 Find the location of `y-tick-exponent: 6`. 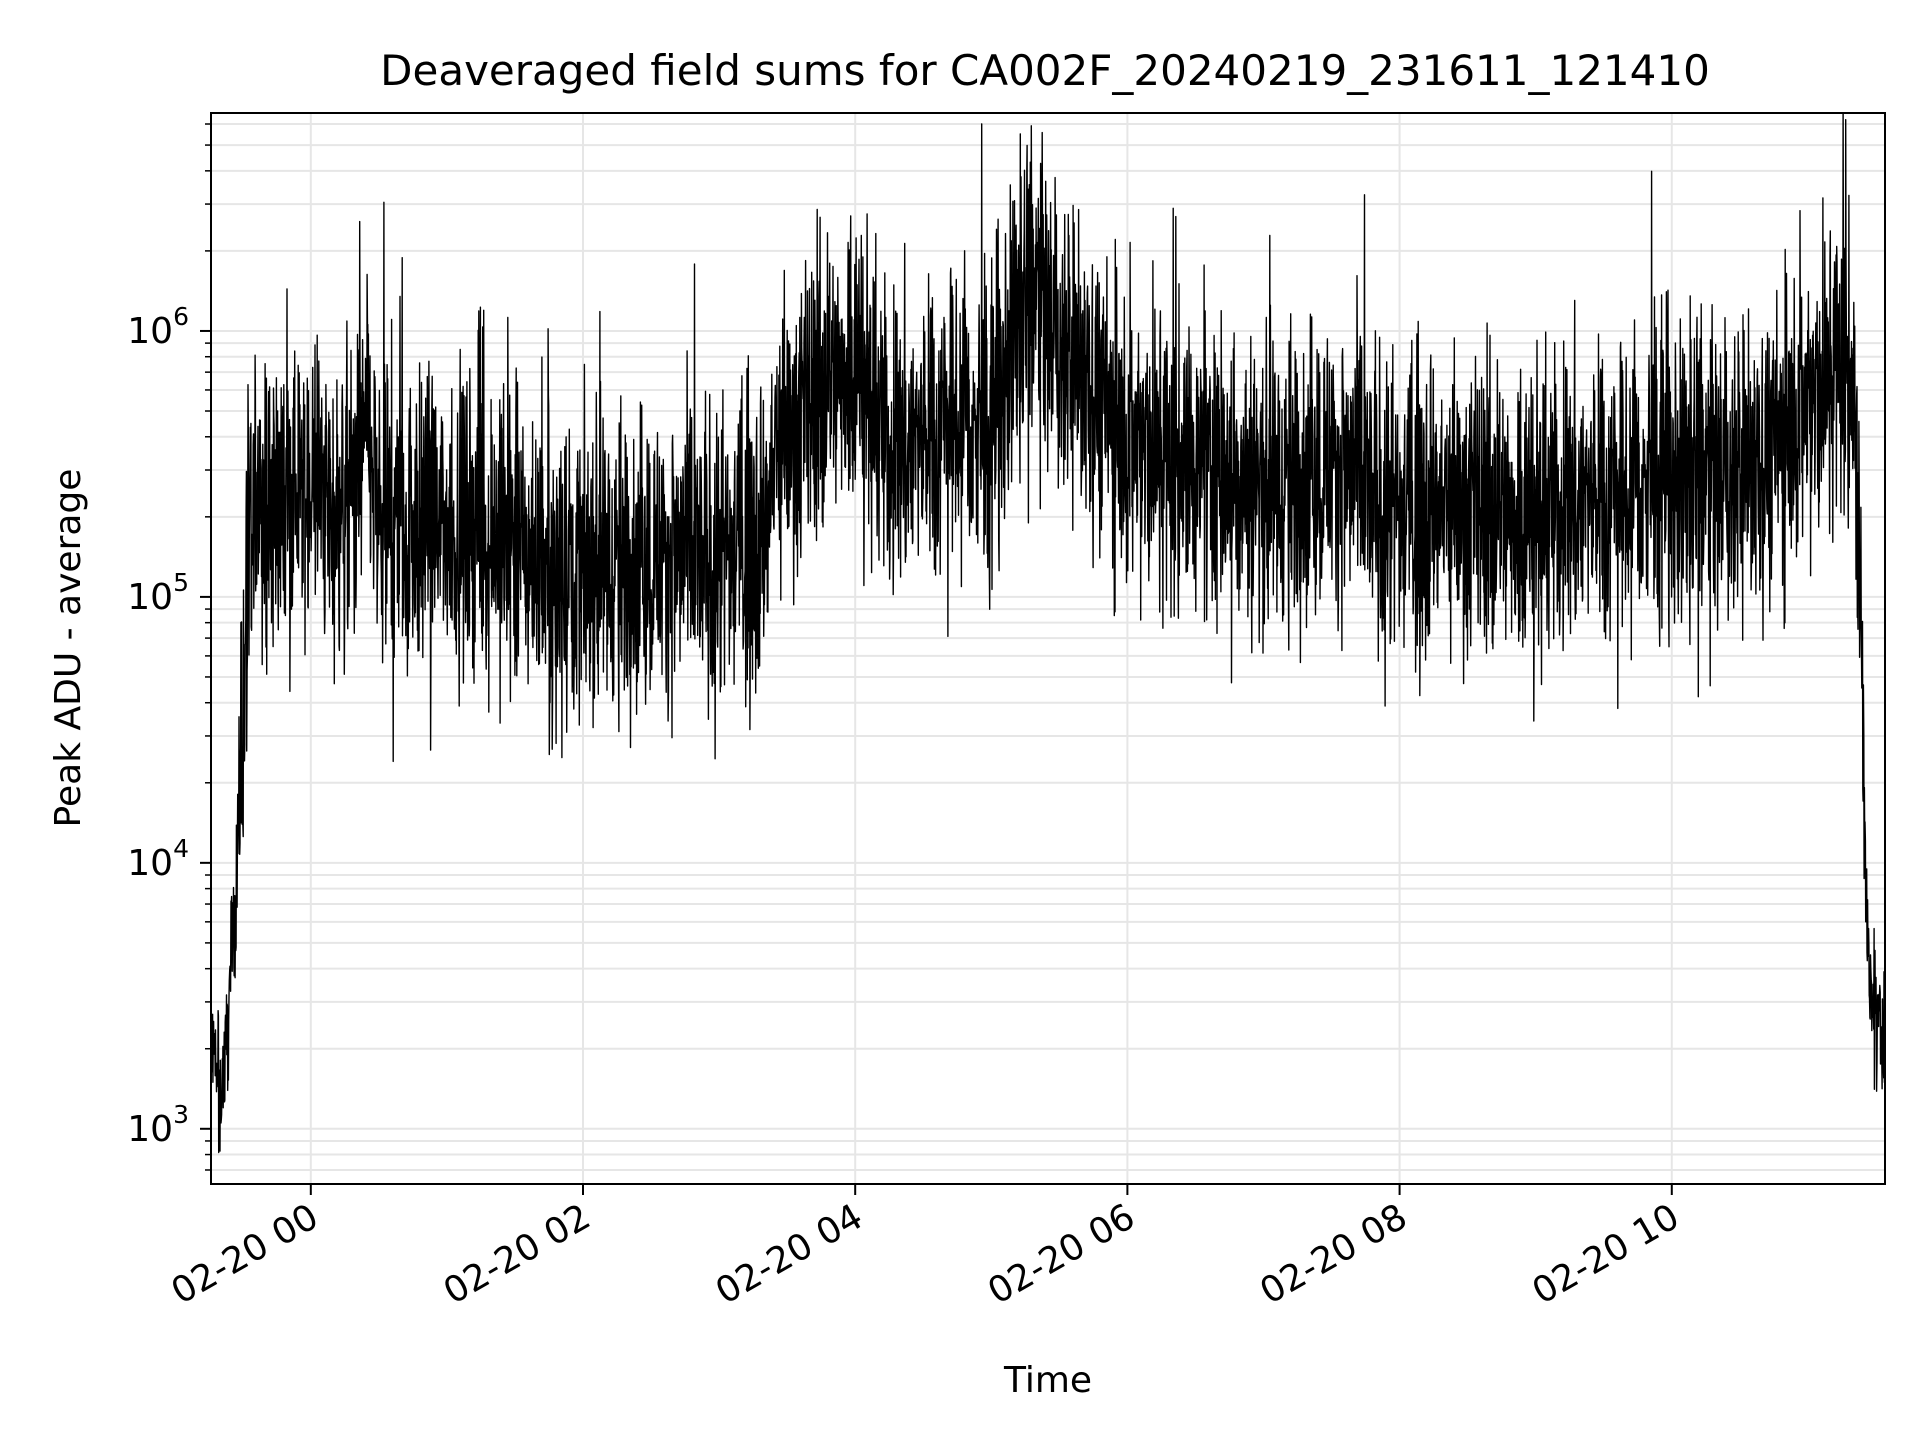

y-tick-exponent: 6 is located at coordinates (181, 316).